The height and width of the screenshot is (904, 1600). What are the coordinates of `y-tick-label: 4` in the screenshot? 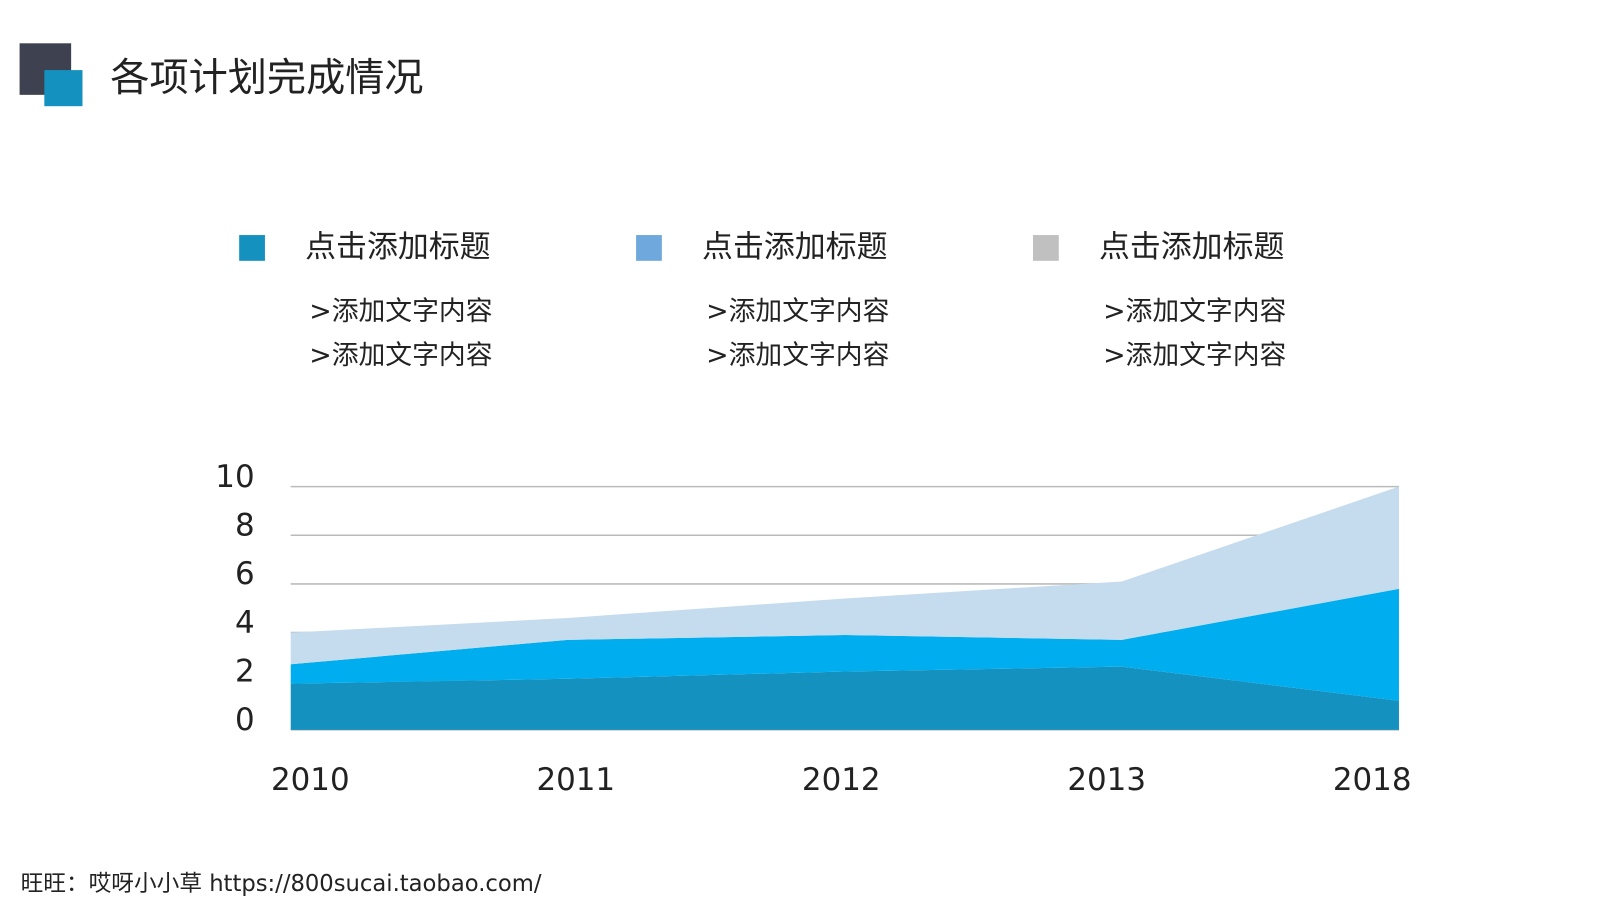 It's located at (245, 623).